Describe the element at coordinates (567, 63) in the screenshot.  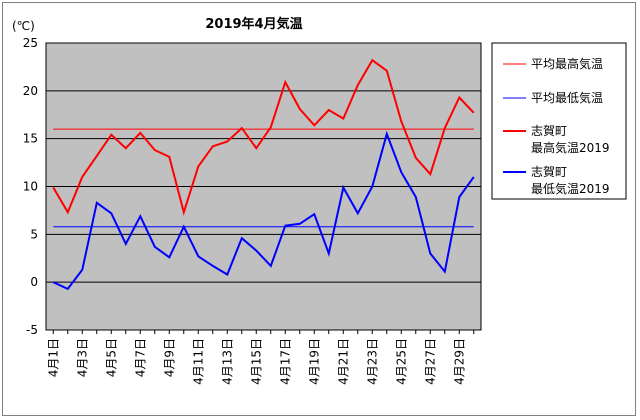
I see `legend-label: 平均最高気温` at that location.